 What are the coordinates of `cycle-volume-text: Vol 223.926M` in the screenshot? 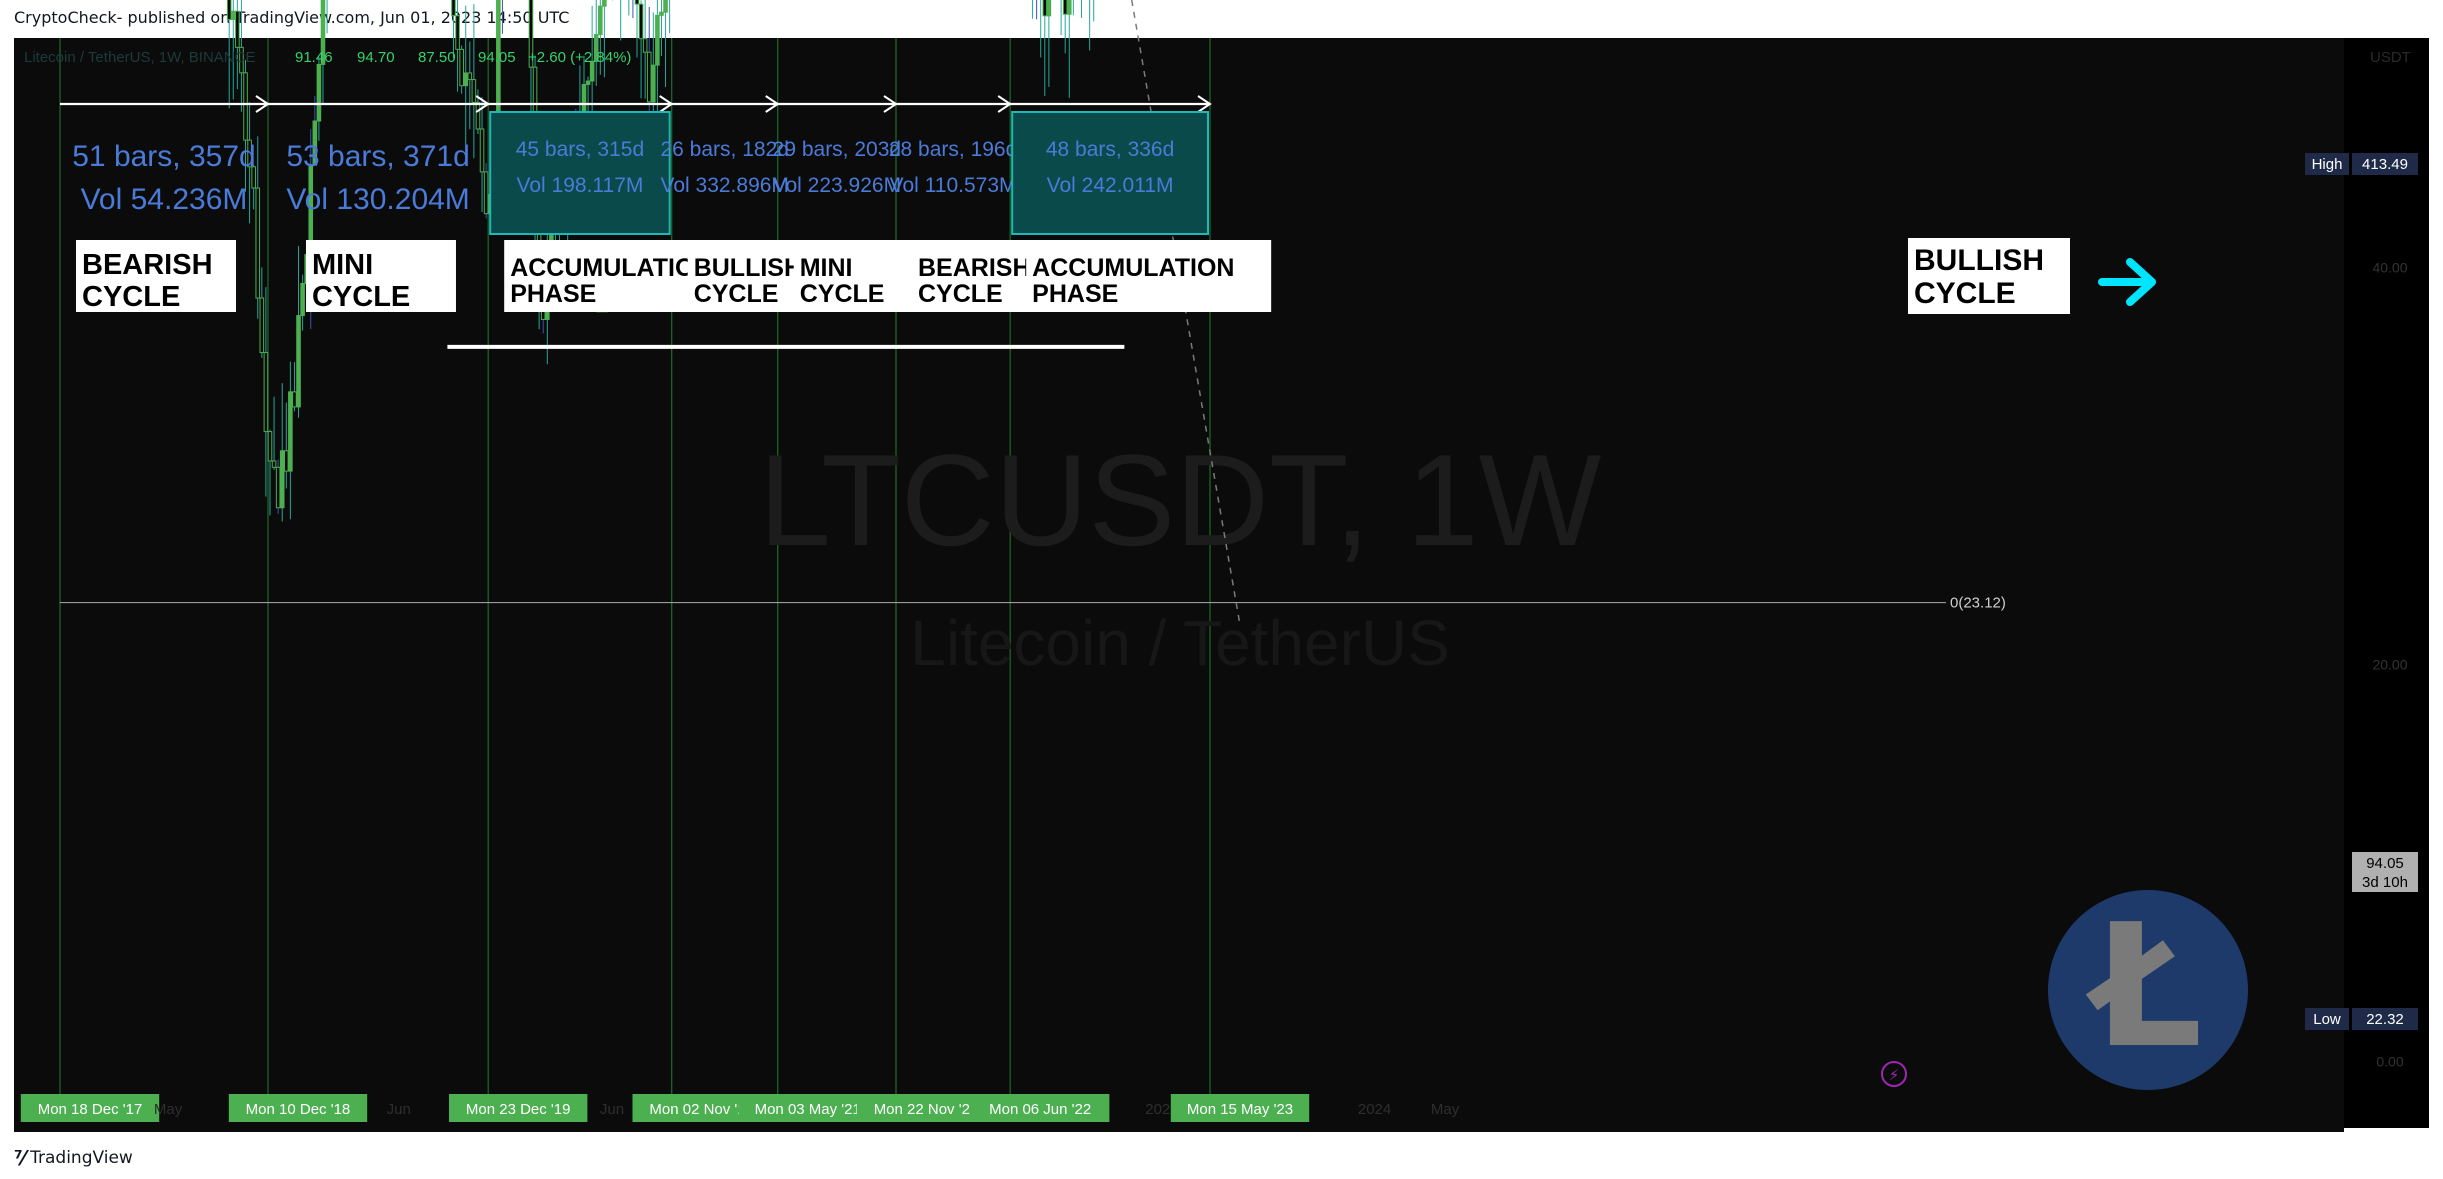 It's located at (837, 185).